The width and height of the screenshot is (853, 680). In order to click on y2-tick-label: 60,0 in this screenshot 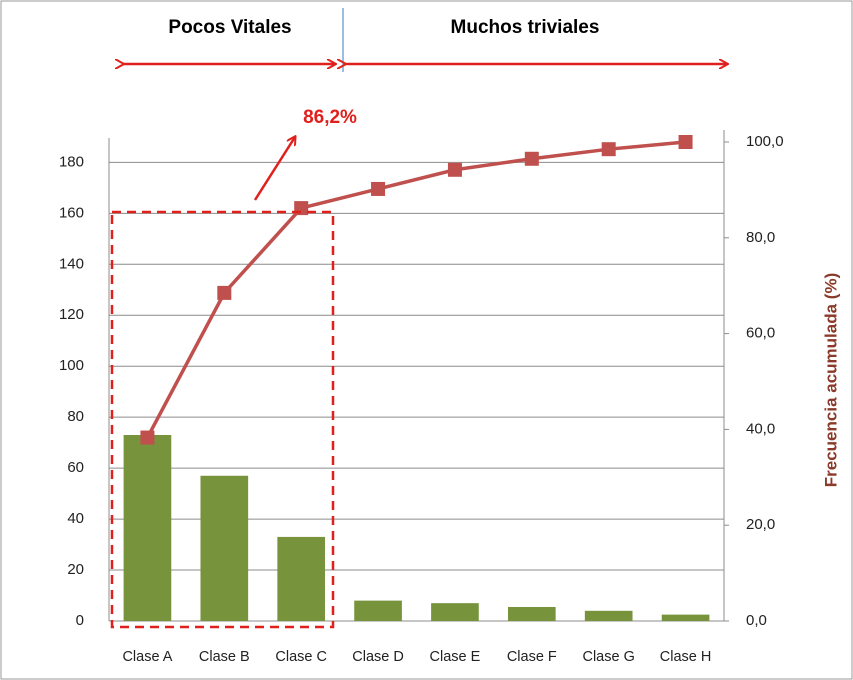, I will do `click(760, 333)`.